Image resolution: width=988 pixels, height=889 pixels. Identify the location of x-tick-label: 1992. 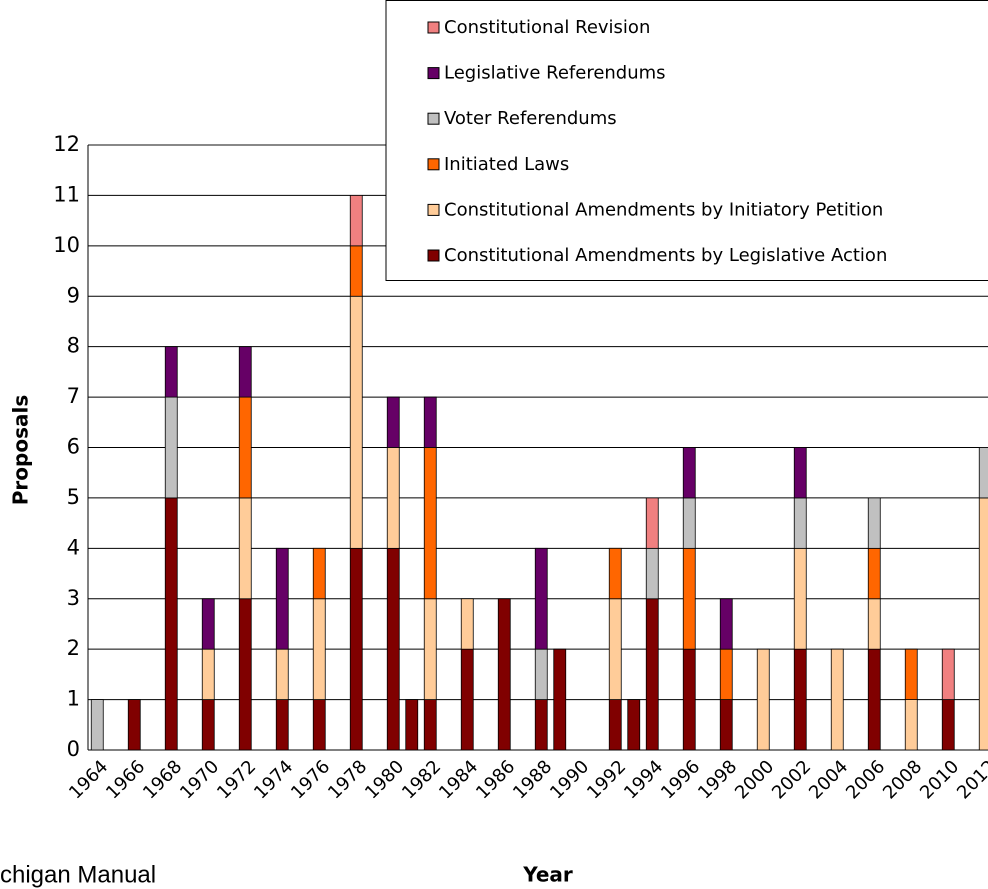
(606, 779).